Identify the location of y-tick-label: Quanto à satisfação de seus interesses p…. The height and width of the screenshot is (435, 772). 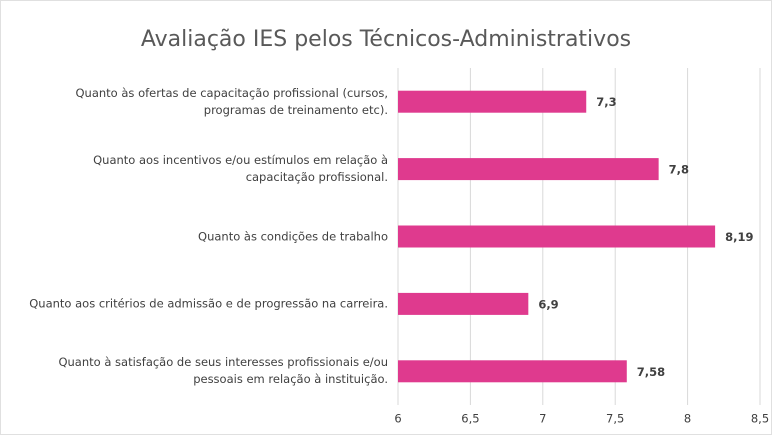
(223, 371).